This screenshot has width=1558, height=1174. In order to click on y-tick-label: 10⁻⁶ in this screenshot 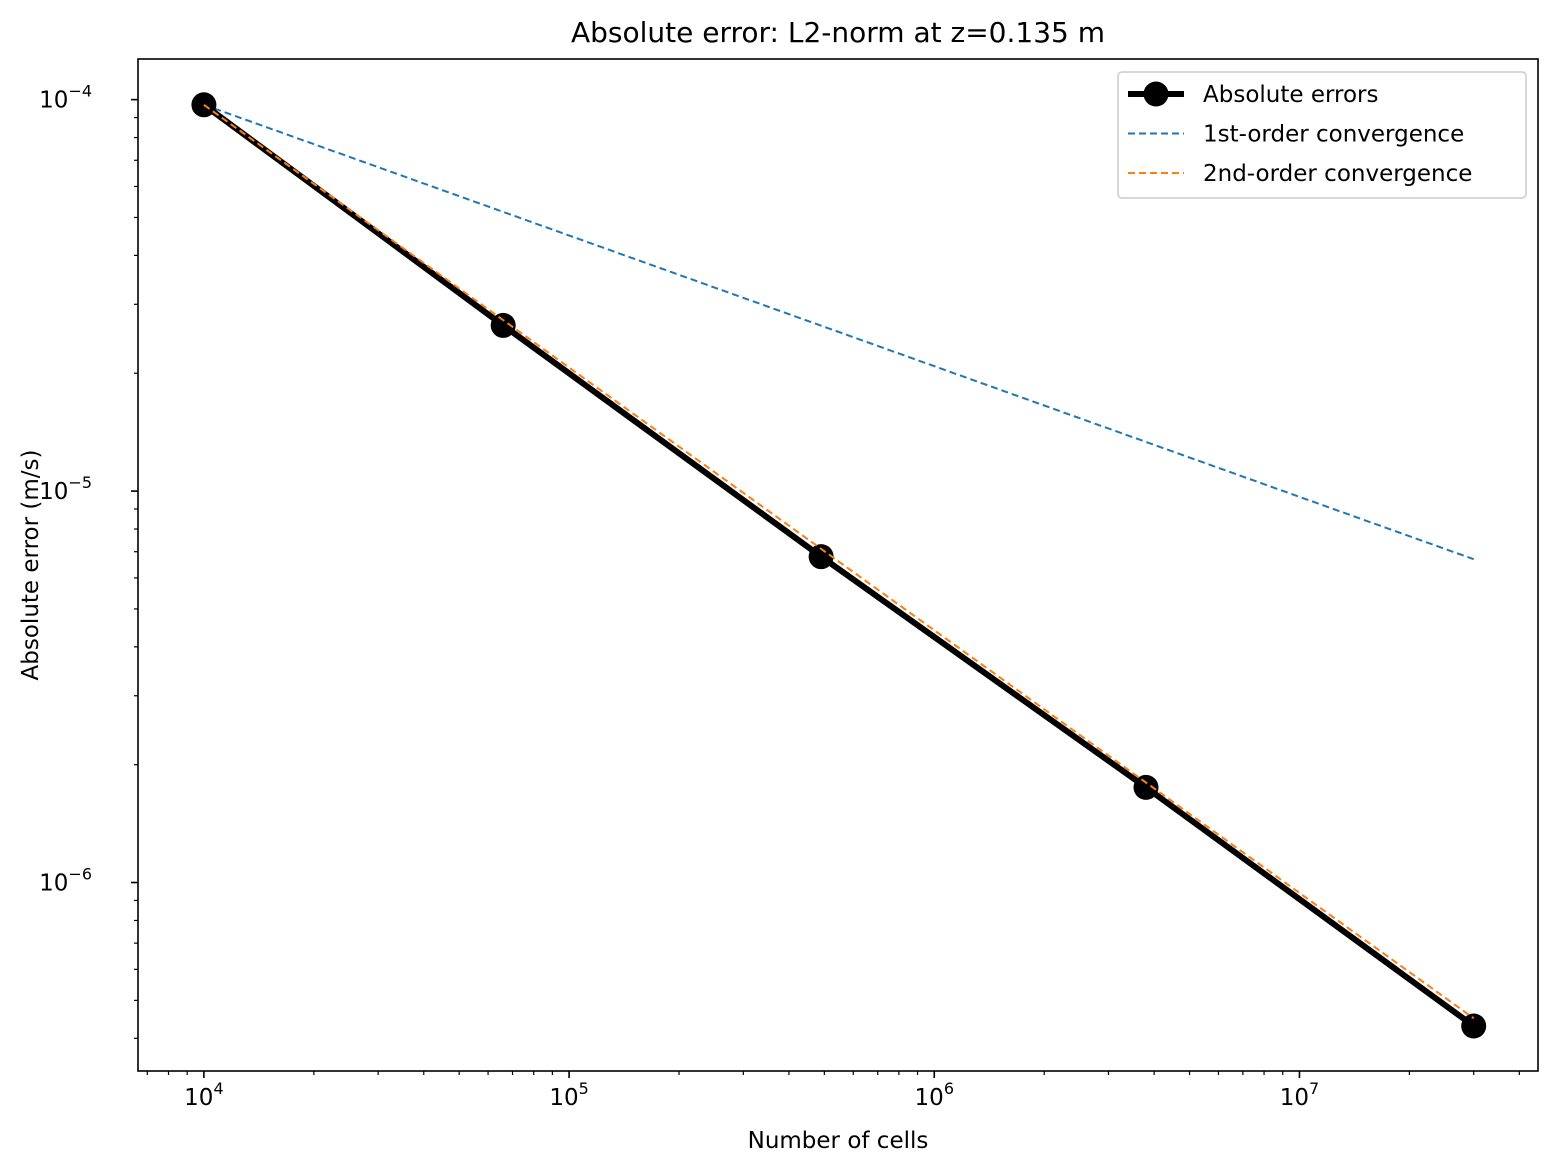, I will do `click(65, 881)`.